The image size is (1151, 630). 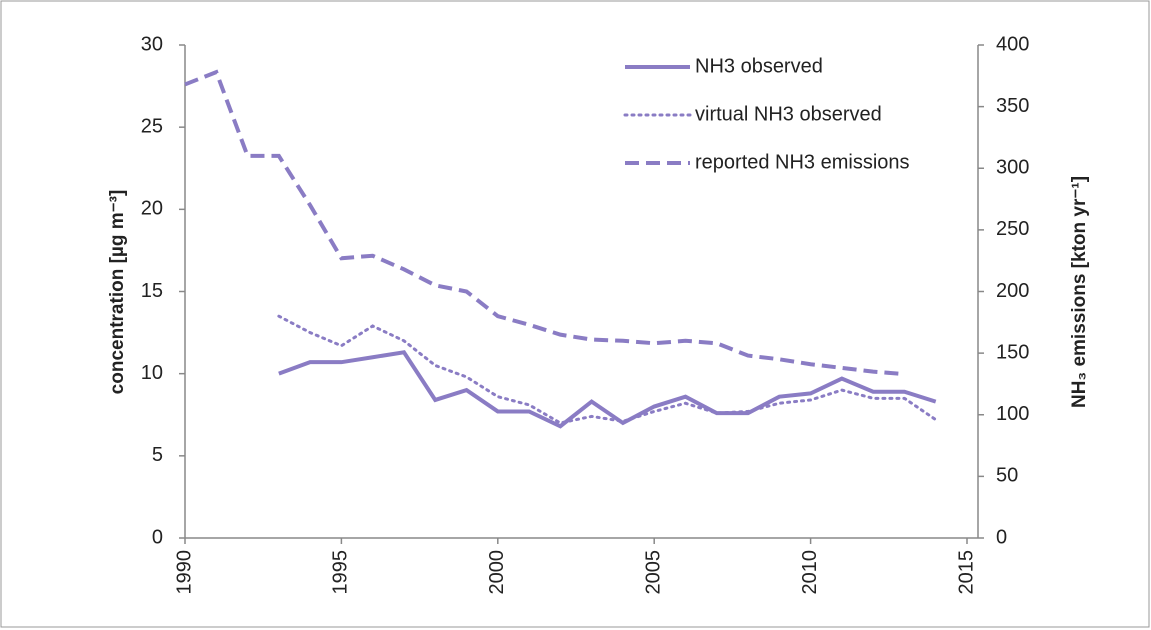 What do you see at coordinates (157, 537) in the screenshot?
I see `y-tick-label: 0` at bounding box center [157, 537].